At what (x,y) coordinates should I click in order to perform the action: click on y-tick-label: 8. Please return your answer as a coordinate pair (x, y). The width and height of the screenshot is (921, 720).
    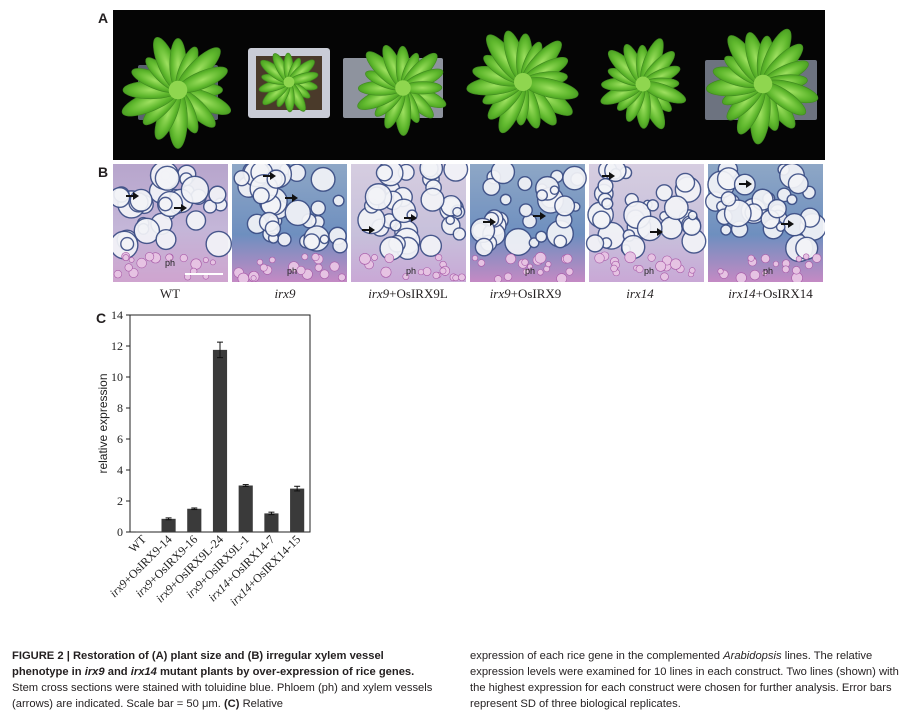
    Looking at the image, I should click on (120, 408).